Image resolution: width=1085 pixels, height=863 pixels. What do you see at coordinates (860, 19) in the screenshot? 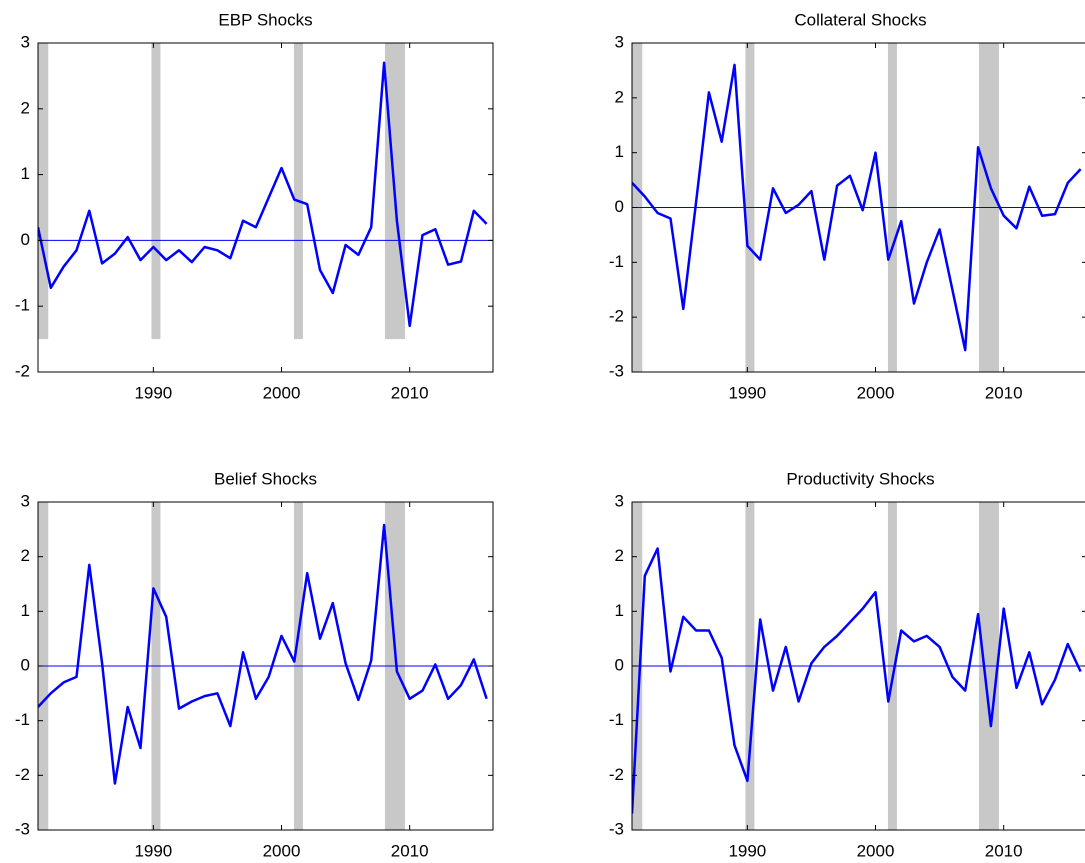
I see `chart-title: Collateral Shocks` at bounding box center [860, 19].